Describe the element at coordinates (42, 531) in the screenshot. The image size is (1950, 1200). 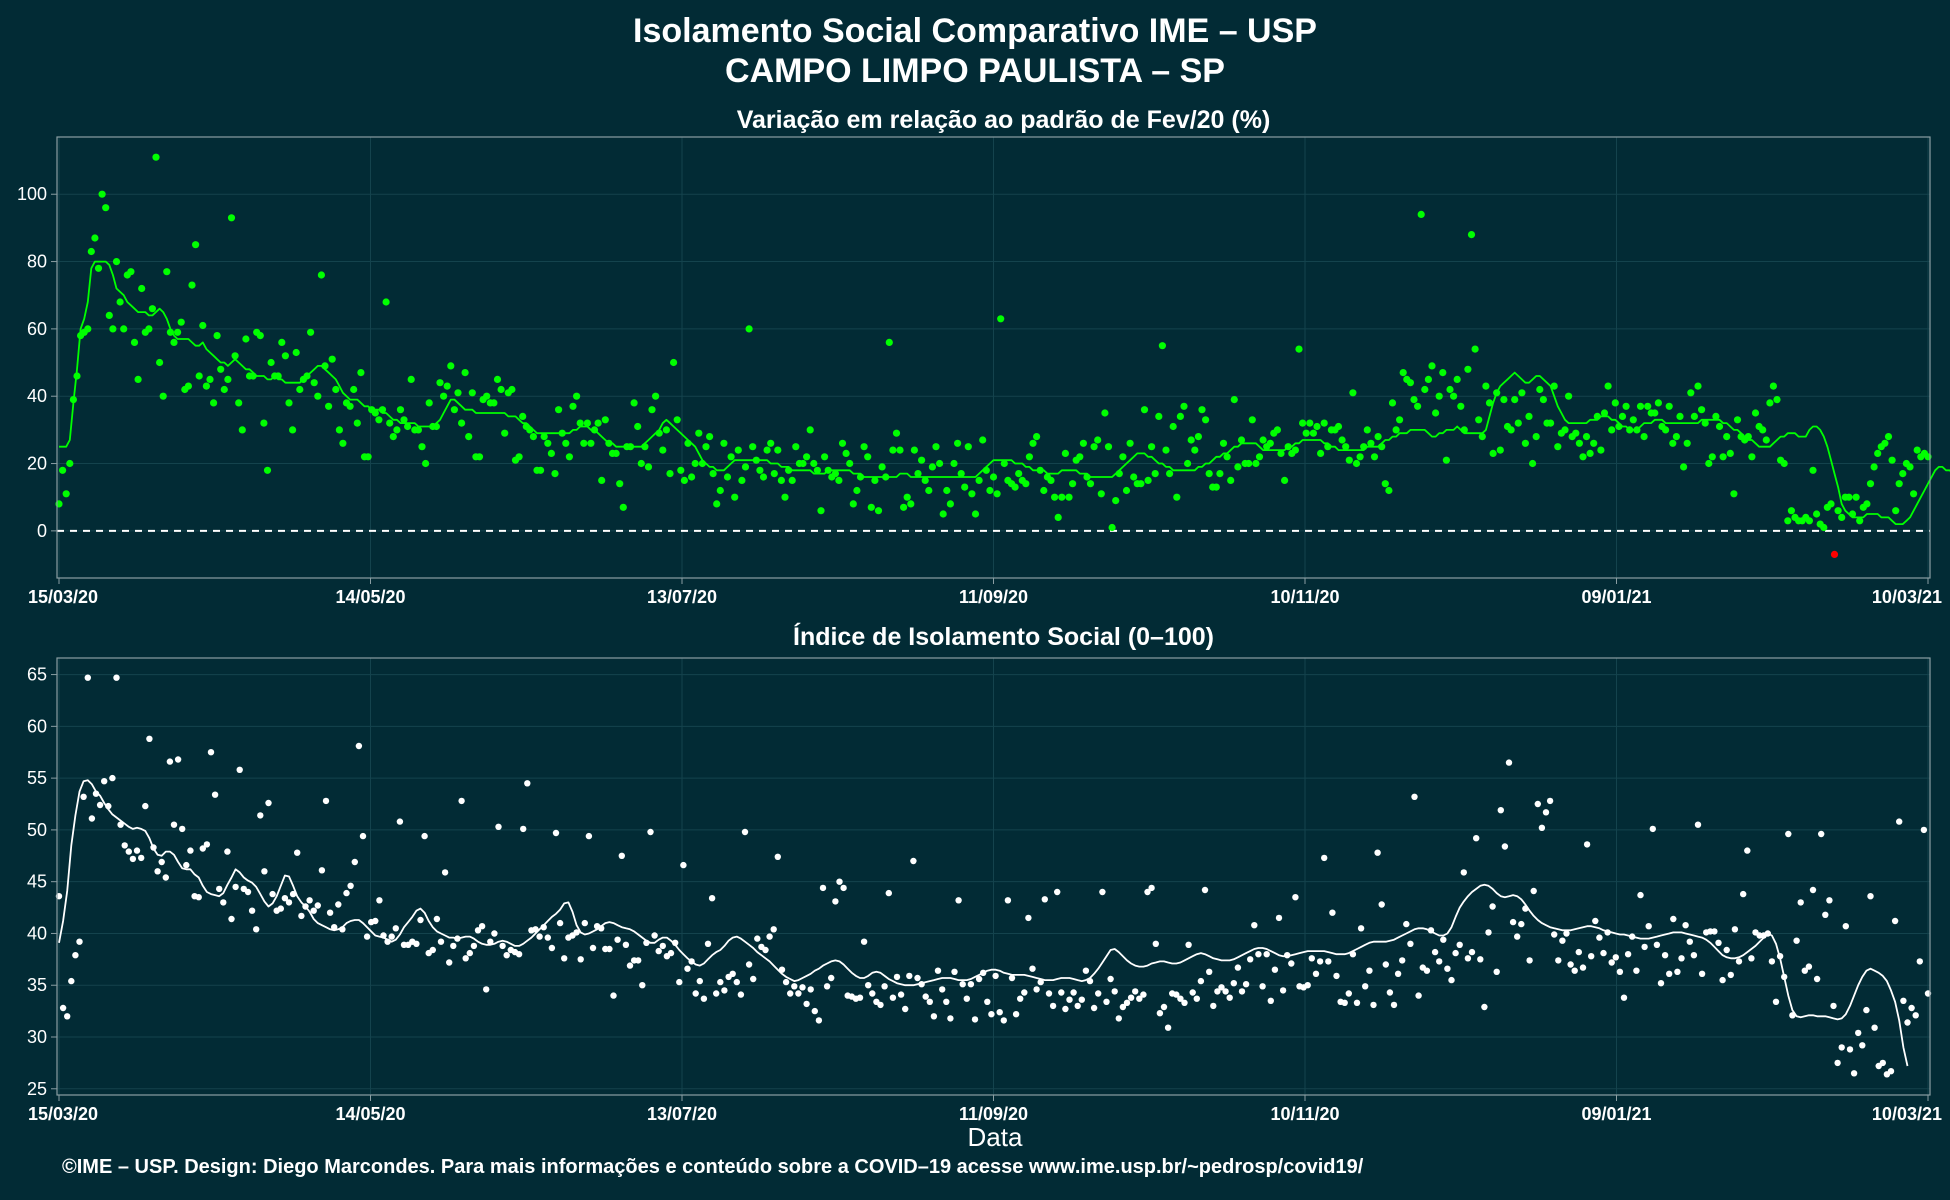
I see `y-tick-label: 0` at that location.